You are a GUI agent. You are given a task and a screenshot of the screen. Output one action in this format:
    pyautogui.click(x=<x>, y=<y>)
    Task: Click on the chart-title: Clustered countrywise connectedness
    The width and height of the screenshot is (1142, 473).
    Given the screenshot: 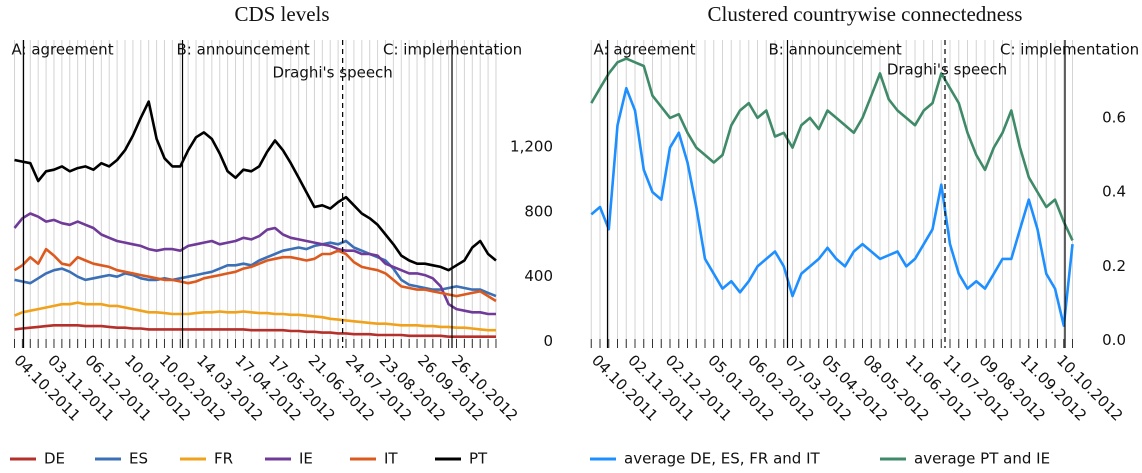 What is the action you would take?
    pyautogui.click(x=865, y=14)
    